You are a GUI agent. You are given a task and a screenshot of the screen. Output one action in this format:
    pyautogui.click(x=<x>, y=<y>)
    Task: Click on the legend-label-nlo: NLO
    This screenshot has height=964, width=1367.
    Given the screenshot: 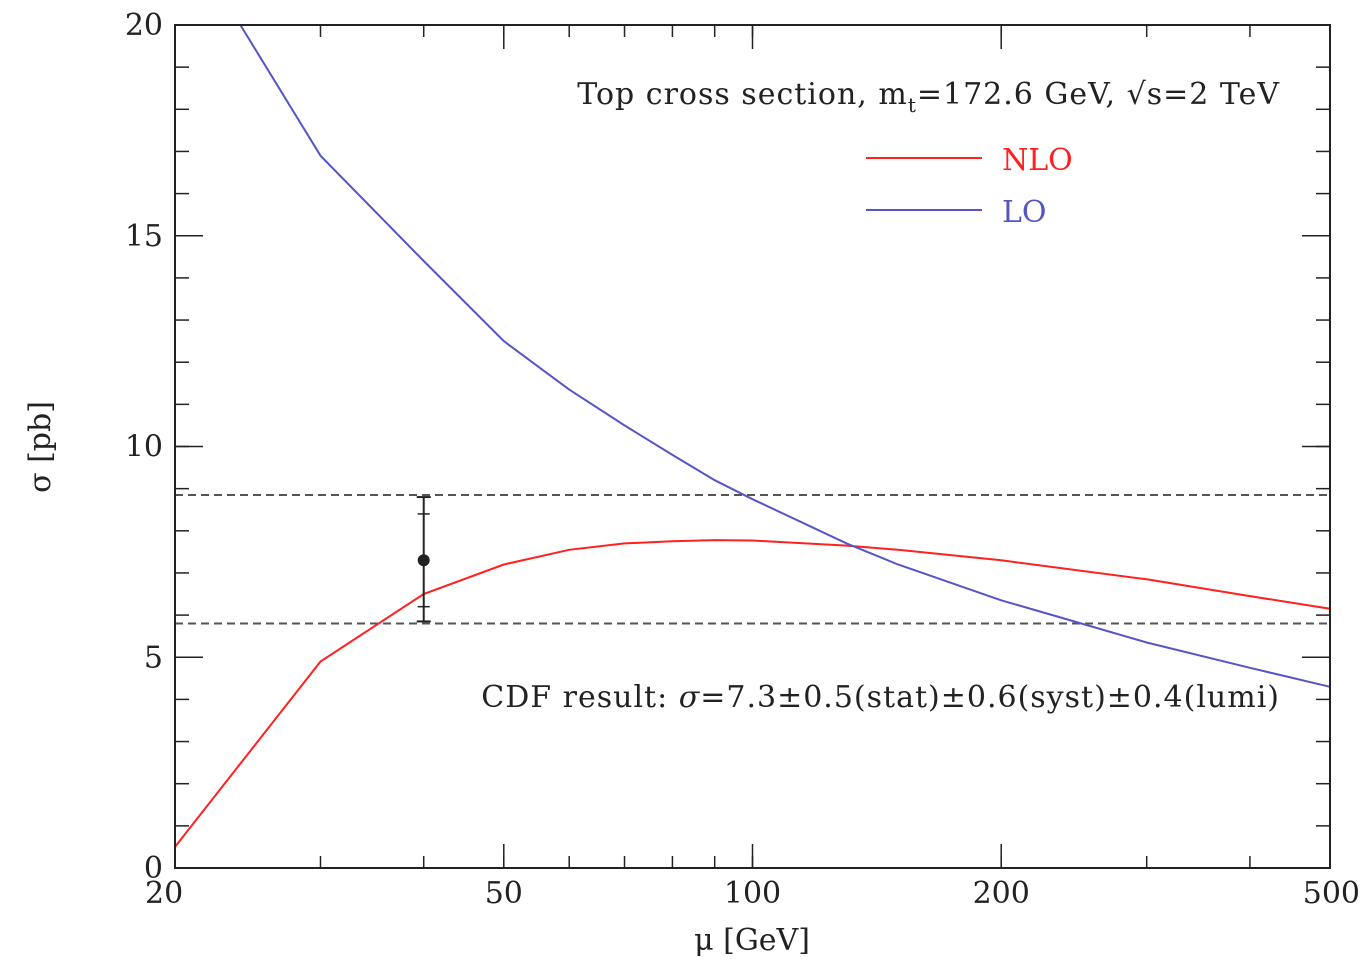 What is the action you would take?
    pyautogui.click(x=1037, y=160)
    